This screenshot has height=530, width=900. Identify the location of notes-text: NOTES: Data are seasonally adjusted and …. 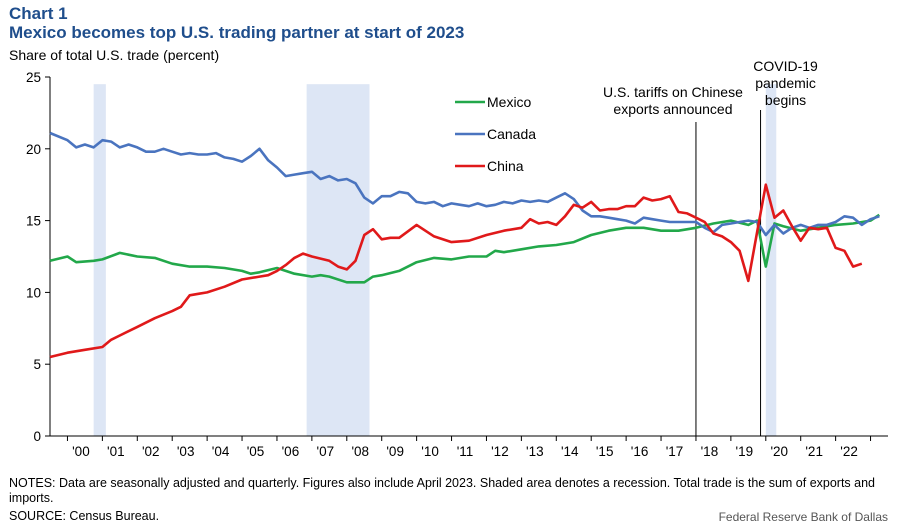
(442, 490).